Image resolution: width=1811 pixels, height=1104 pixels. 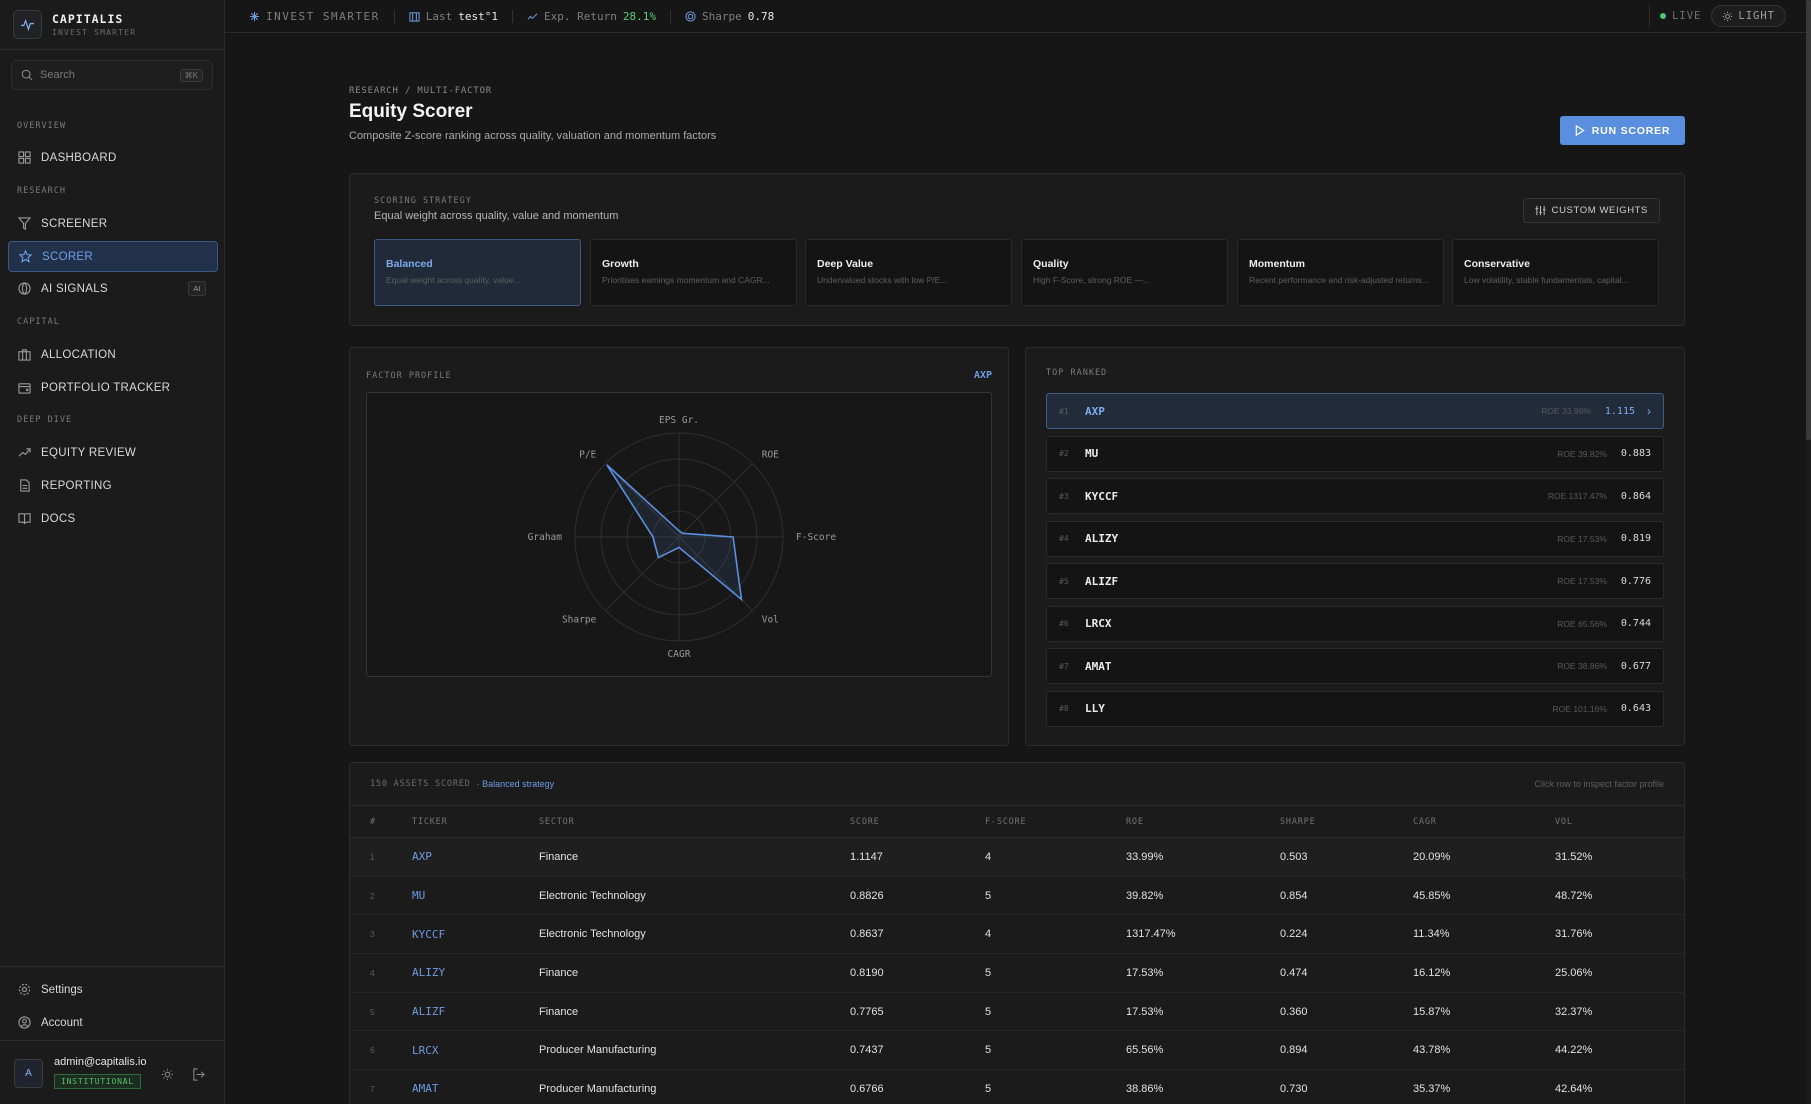 I want to click on column-header-vol: VOL, so click(x=1619, y=821).